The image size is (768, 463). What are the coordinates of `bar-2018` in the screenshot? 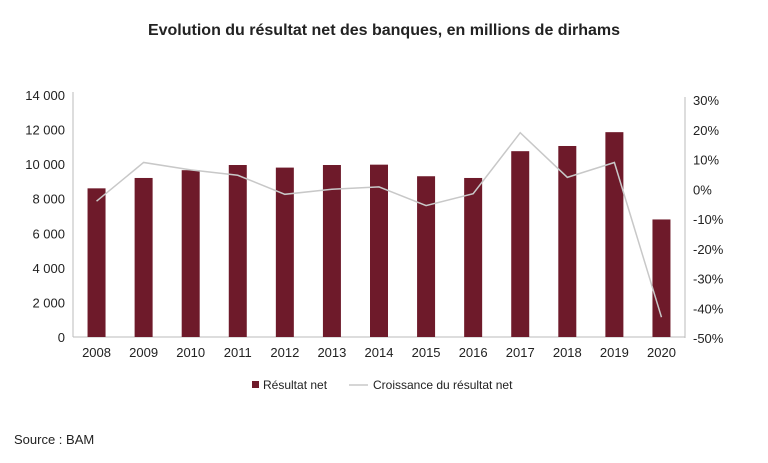 It's located at (567, 241).